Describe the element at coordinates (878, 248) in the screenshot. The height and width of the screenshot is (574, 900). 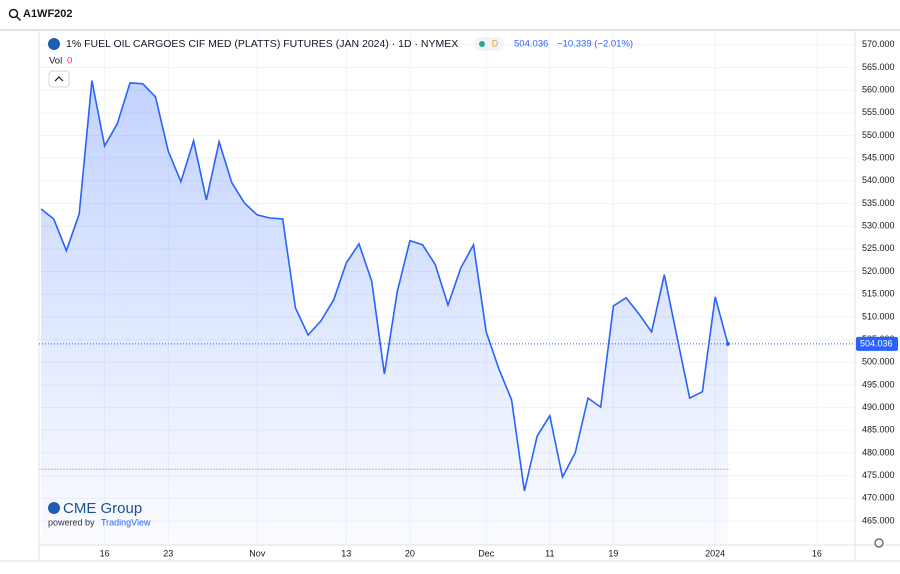
I see `y-tick-label: 525.000` at that location.